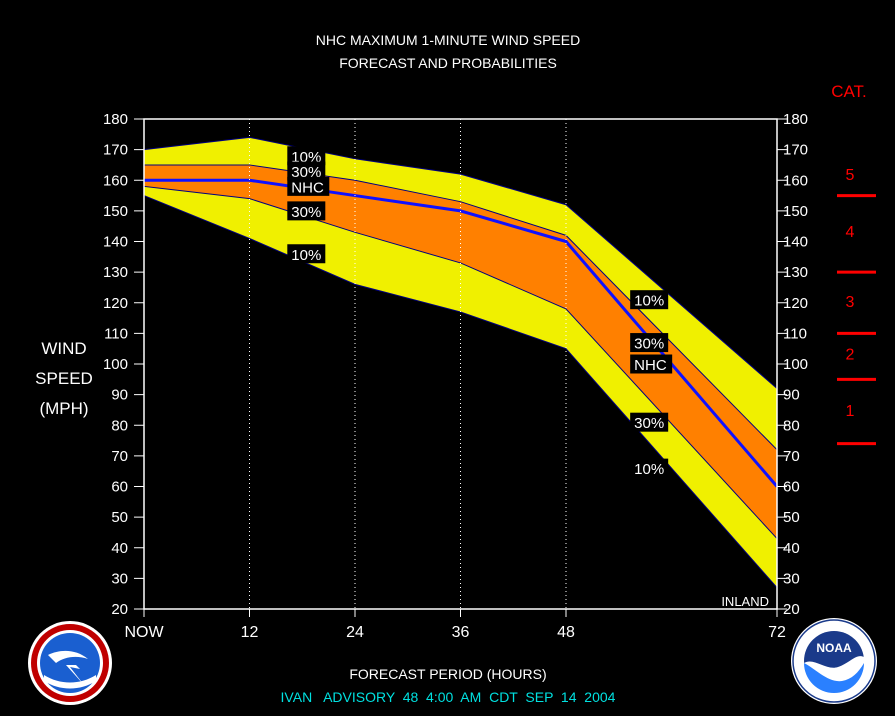 The height and width of the screenshot is (716, 895). What do you see at coordinates (795, 333) in the screenshot?
I see `y-tick-label-right: 110` at bounding box center [795, 333].